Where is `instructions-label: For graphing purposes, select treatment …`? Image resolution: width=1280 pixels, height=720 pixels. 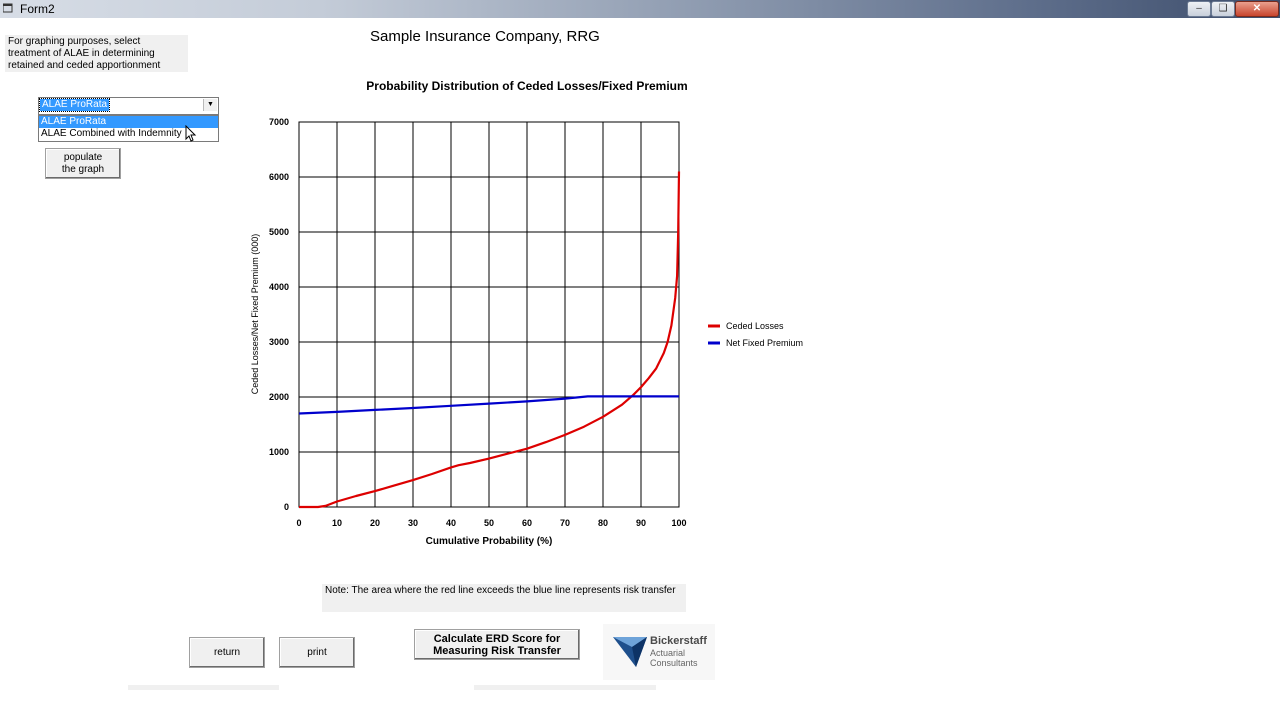 instructions-label: For graphing purposes, select treatment … is located at coordinates (96, 53).